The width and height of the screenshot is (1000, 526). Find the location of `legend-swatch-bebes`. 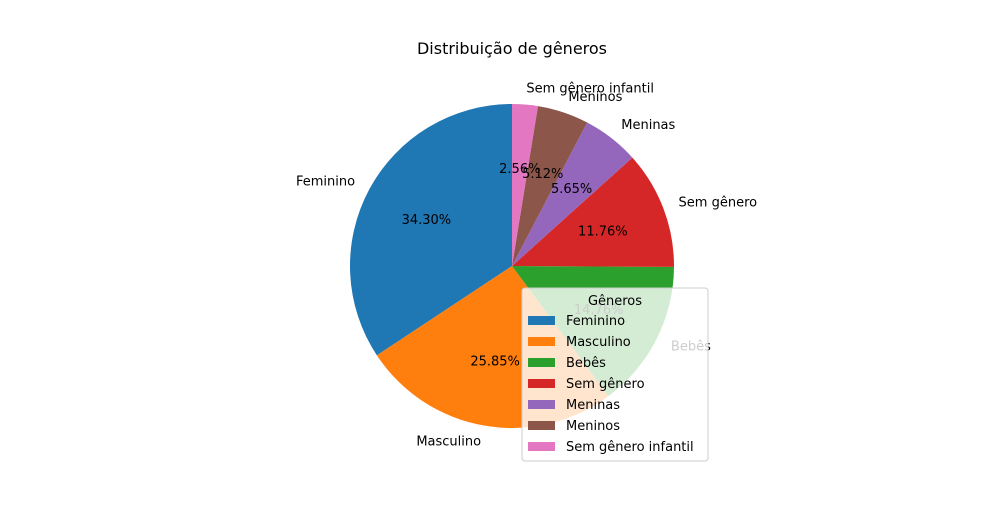

legend-swatch-bebes is located at coordinates (541, 362).